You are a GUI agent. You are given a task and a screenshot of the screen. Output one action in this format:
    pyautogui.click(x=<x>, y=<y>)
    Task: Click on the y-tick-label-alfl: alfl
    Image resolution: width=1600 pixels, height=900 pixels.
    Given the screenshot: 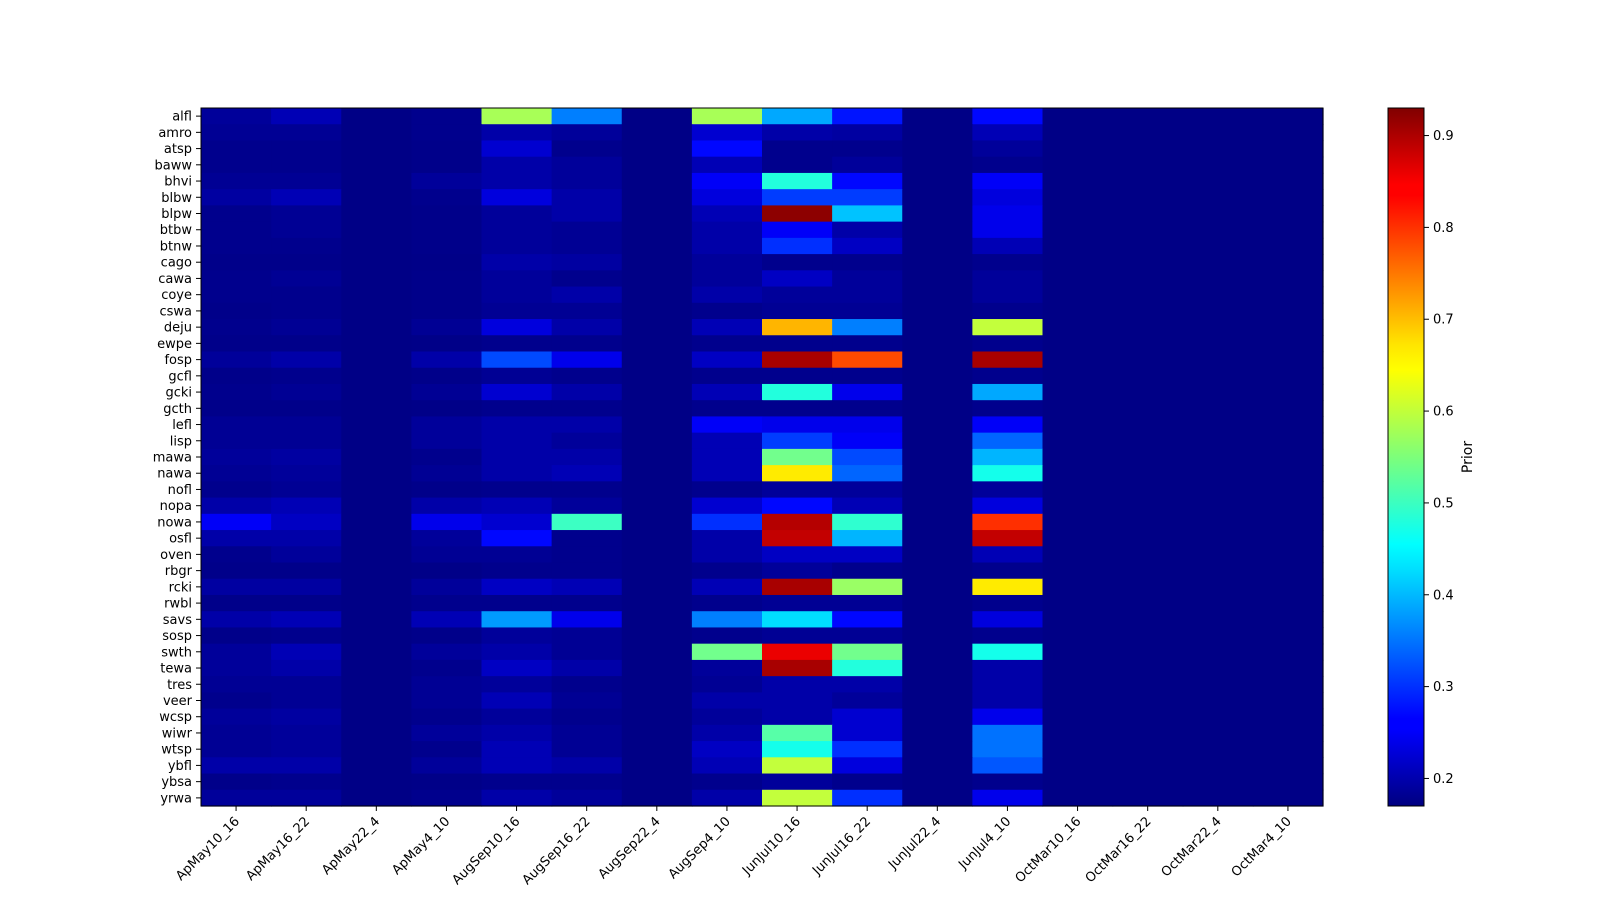 What is the action you would take?
    pyautogui.click(x=182, y=117)
    